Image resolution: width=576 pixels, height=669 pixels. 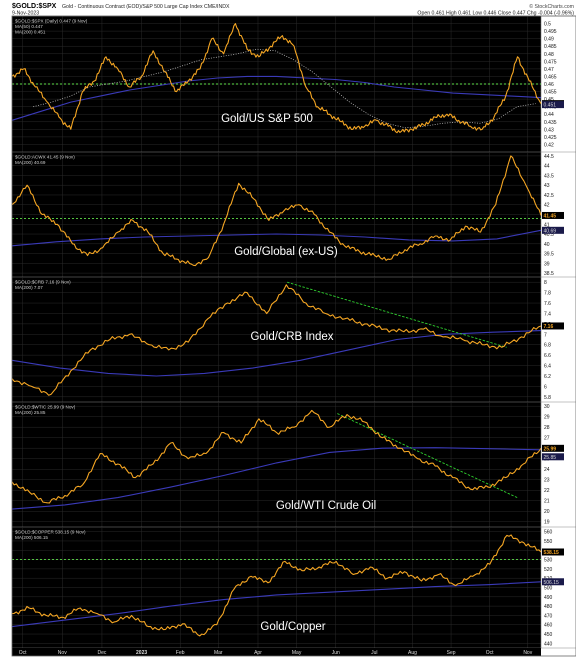 What do you see at coordinates (34, 6) in the screenshot?
I see `chart-symbol: $GOLD:$SPX` at bounding box center [34, 6].